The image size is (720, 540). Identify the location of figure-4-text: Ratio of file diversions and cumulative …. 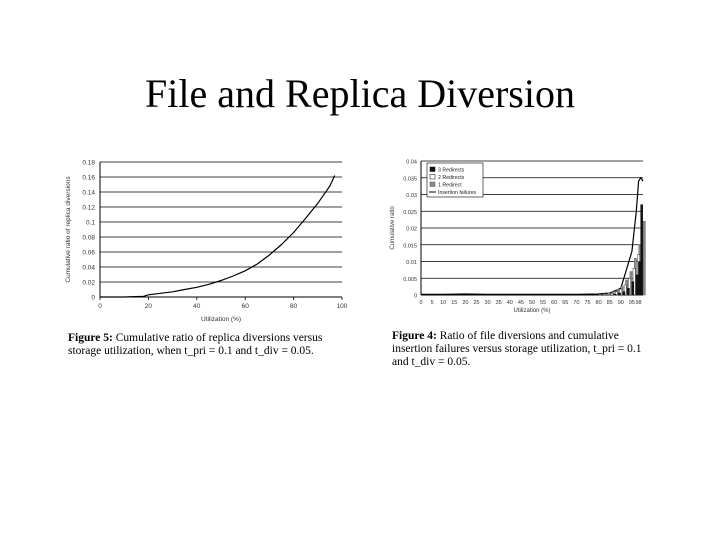
(517, 349).